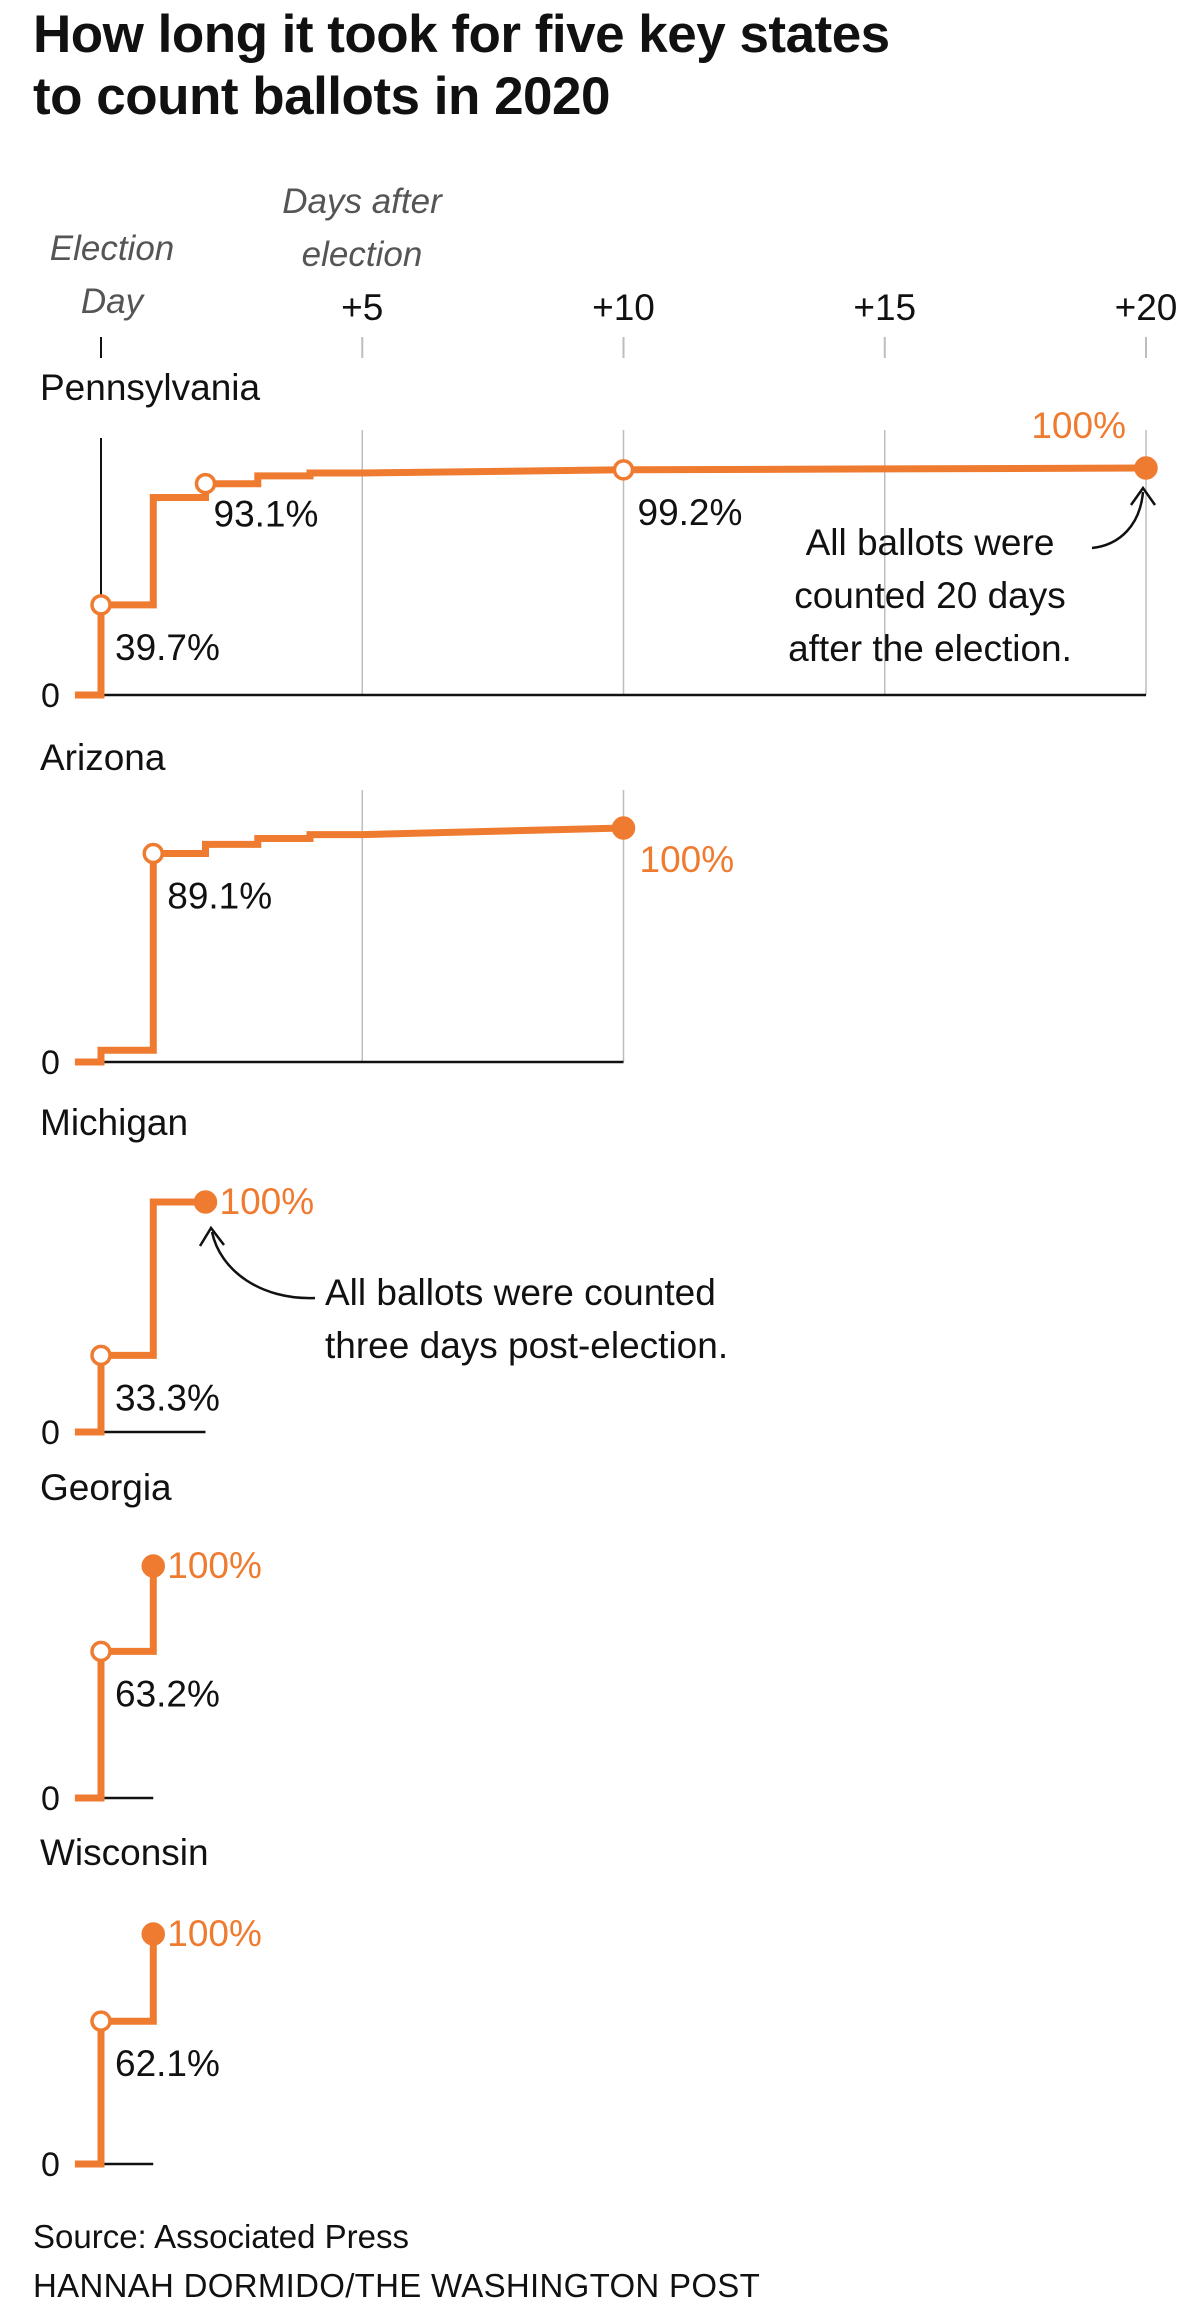 The image size is (1200, 2319). Describe the element at coordinates (167, 2063) in the screenshot. I see `marker-label-wisconsin-0: 62.1%` at that location.